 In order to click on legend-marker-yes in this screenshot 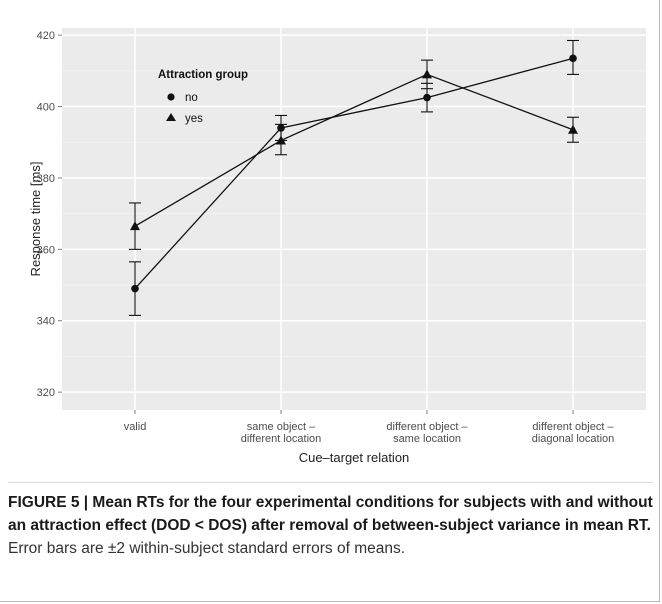, I will do `click(171, 117)`.